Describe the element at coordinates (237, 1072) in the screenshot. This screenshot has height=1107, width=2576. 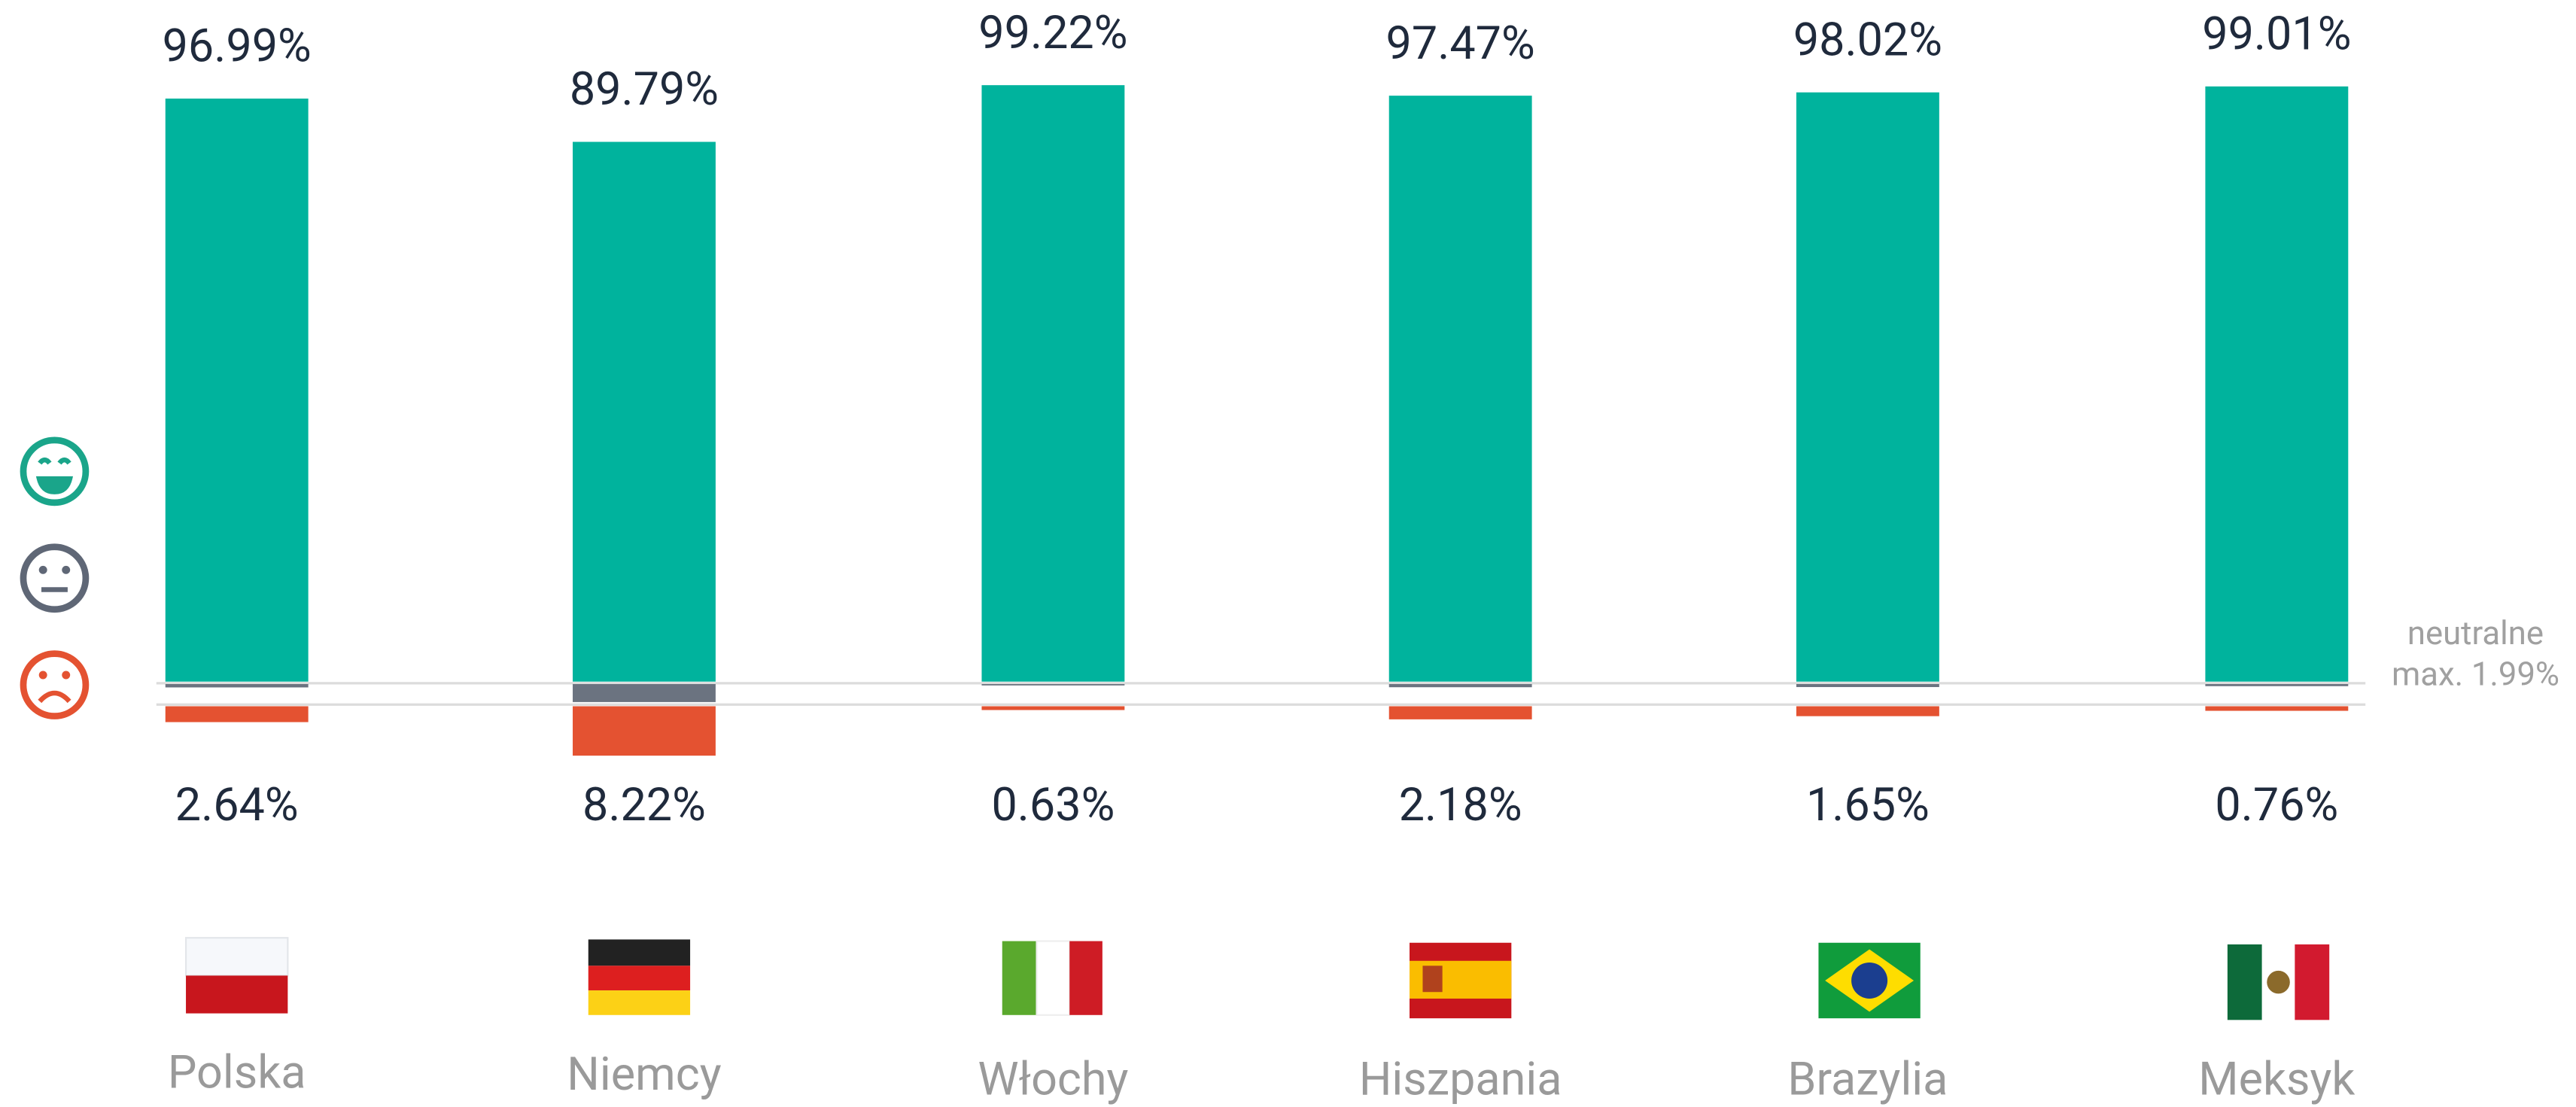
I see `category-label: Polska` at that location.